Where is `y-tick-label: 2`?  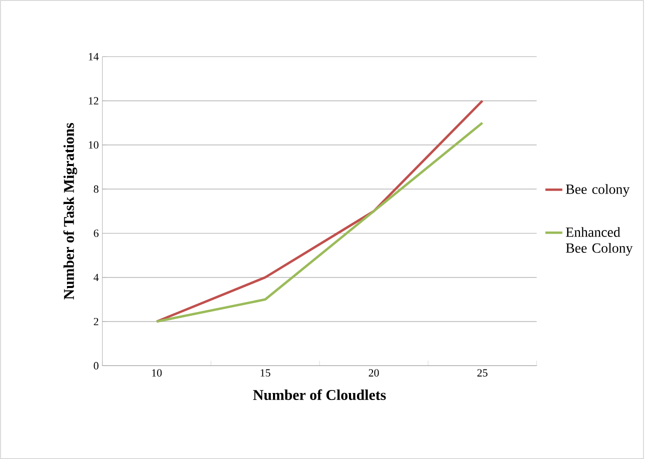
y-tick-label: 2 is located at coordinates (96, 322).